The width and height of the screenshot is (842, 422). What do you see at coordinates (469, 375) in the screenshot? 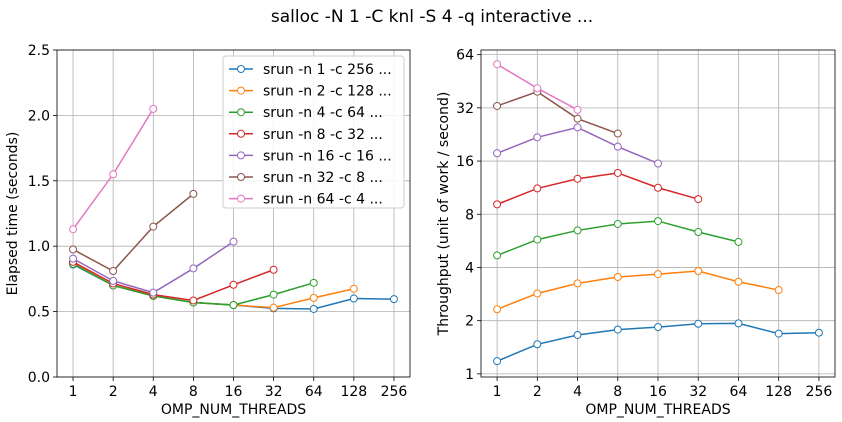
I see `y-tick-label: 1` at bounding box center [469, 375].